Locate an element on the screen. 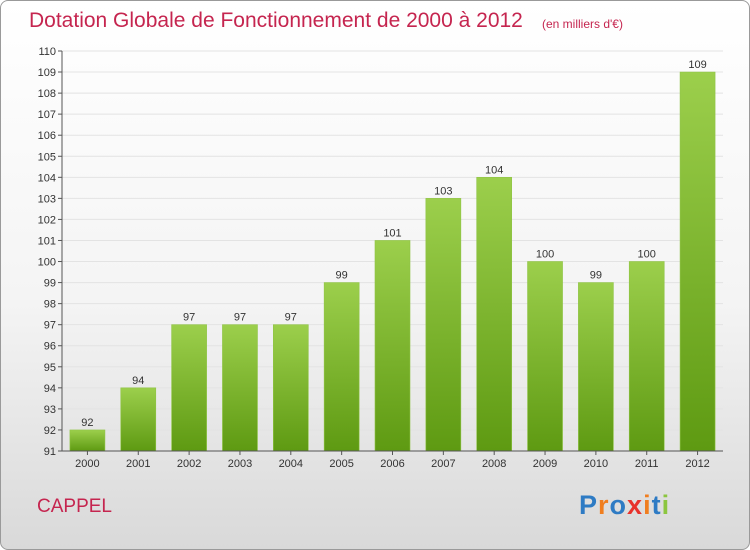 The width and height of the screenshot is (750, 550). x-tick-label-2012: 2012 is located at coordinates (697, 464).